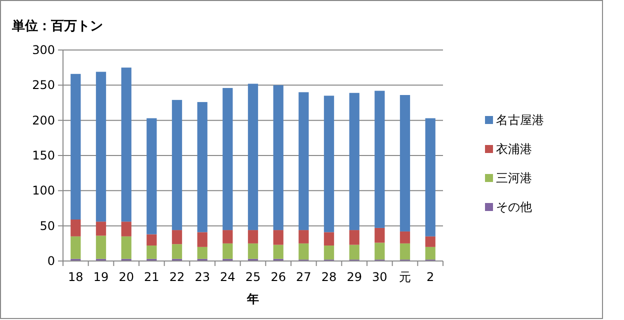 The image size is (624, 320). Describe the element at coordinates (304, 277) in the screenshot. I see `x-tick-label: 27` at that location.